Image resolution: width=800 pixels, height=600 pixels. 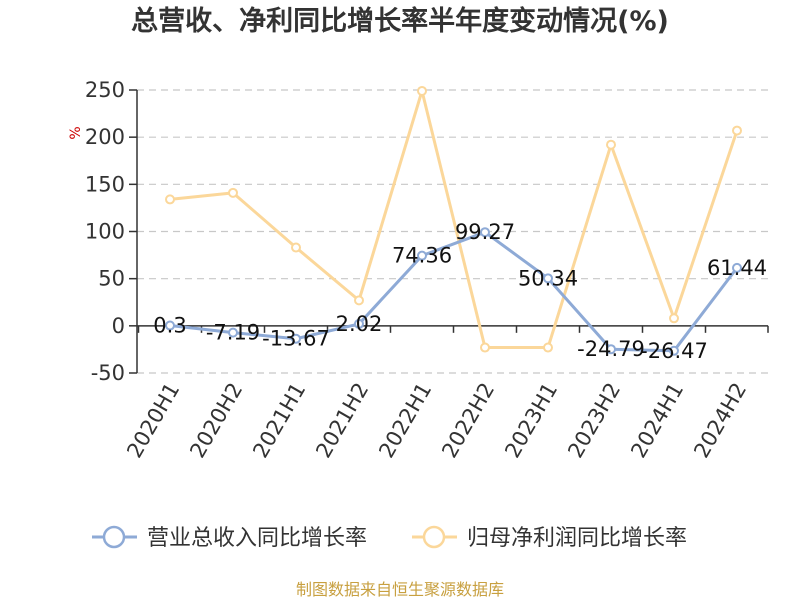 What do you see at coordinates (400, 589) in the screenshot?
I see `source-note: 制图数据来自恒生聚源数据库` at bounding box center [400, 589].